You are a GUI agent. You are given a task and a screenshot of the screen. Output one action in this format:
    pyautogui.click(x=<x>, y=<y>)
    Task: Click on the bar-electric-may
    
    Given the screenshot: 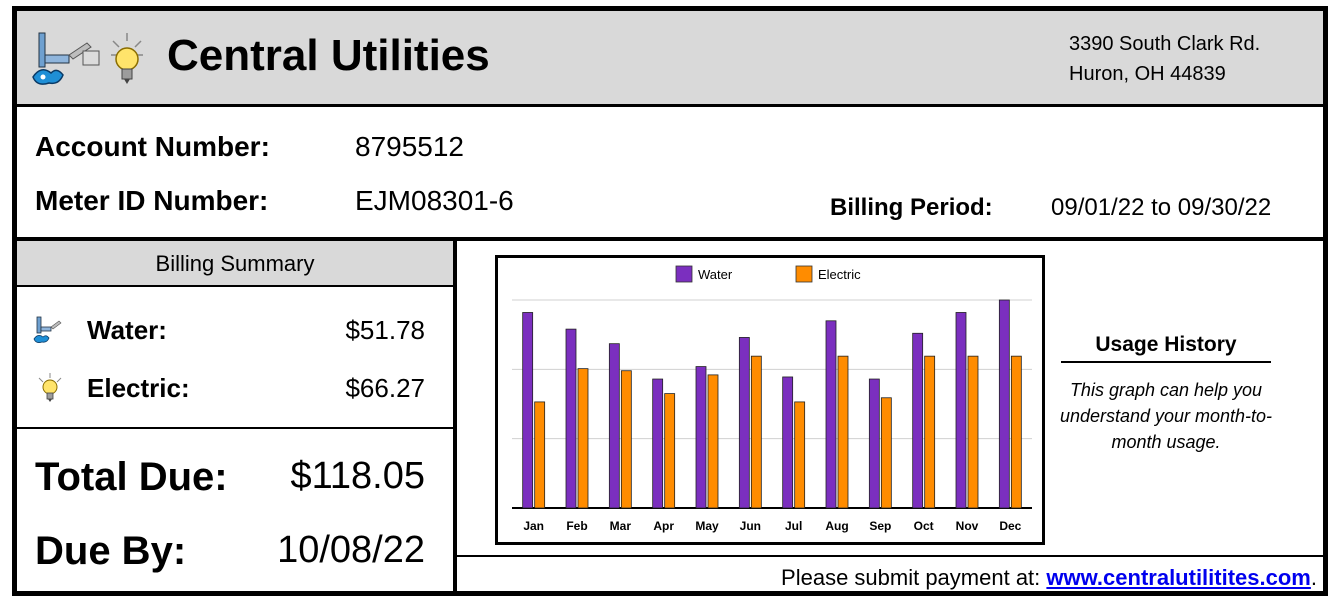 What is the action you would take?
    pyautogui.click(x=713, y=441)
    